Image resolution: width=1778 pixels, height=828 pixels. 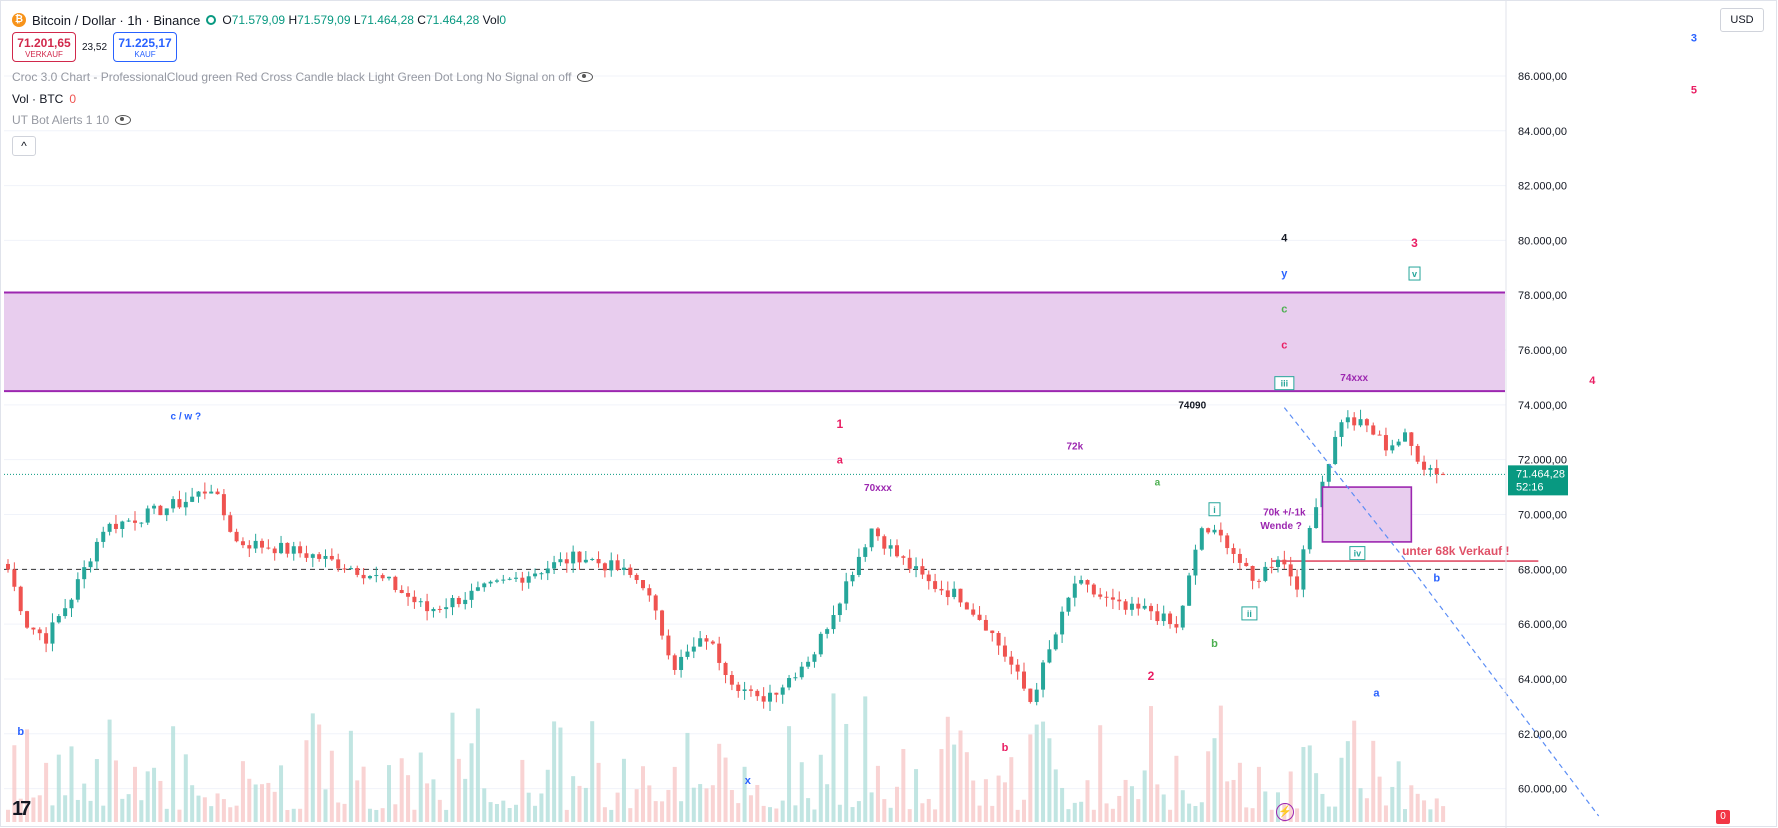 What do you see at coordinates (116, 20) in the screenshot?
I see `symbol-title: Bitcoin / Dollar · 1h · Binance` at bounding box center [116, 20].